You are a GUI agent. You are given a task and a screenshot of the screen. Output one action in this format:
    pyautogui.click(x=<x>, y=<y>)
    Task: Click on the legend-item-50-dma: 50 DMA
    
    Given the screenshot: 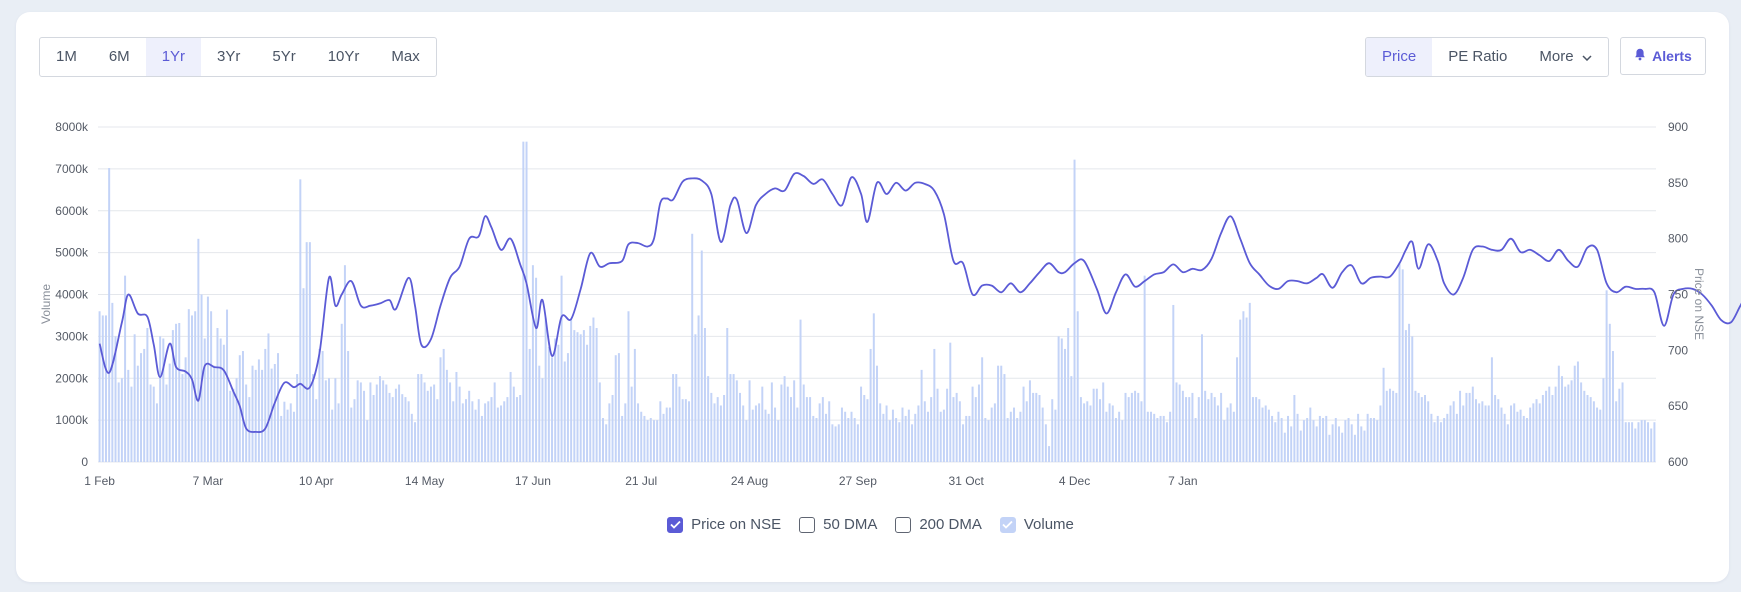 What is the action you would take?
    pyautogui.click(x=838, y=524)
    